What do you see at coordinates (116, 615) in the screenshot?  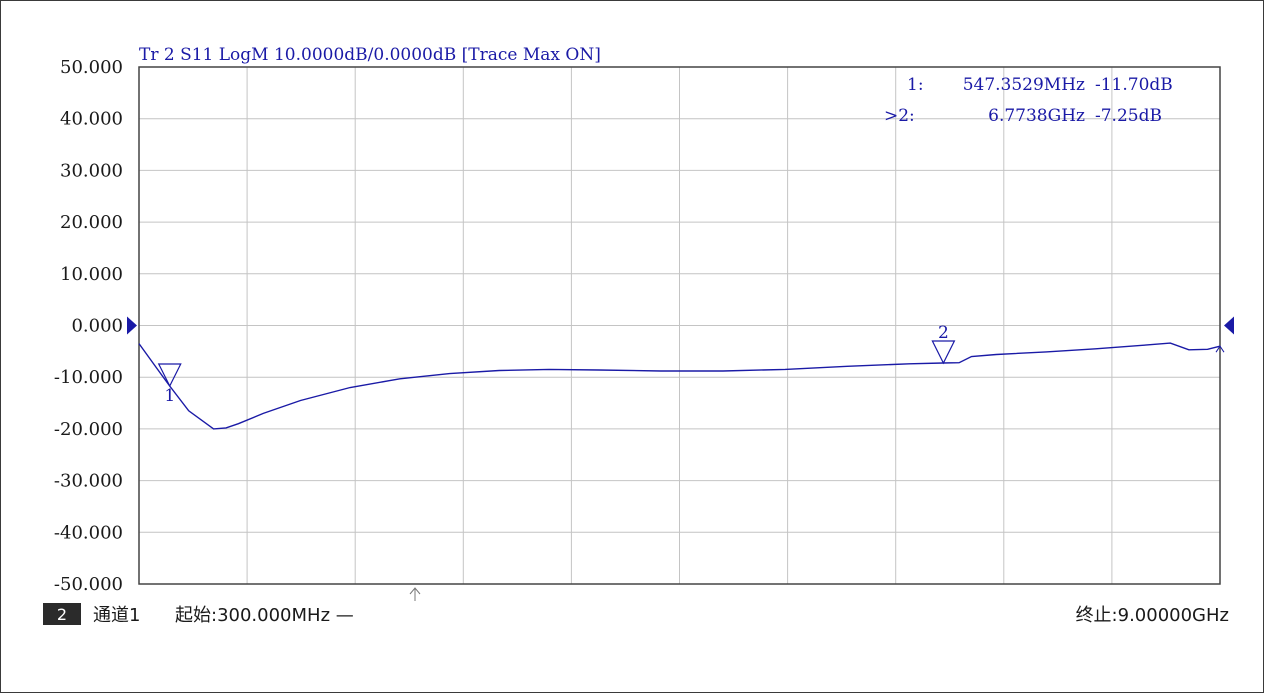 I see `channel-label: 通道1` at bounding box center [116, 615].